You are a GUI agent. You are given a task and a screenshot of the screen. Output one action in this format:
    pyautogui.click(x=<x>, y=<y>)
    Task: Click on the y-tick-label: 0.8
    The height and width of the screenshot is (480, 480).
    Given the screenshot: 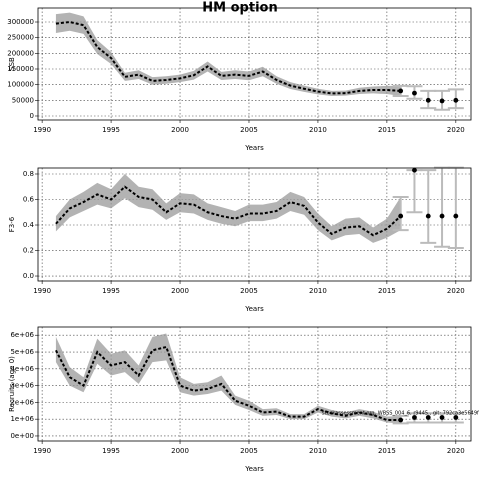 What is the action you would take?
    pyautogui.click(x=28, y=174)
    